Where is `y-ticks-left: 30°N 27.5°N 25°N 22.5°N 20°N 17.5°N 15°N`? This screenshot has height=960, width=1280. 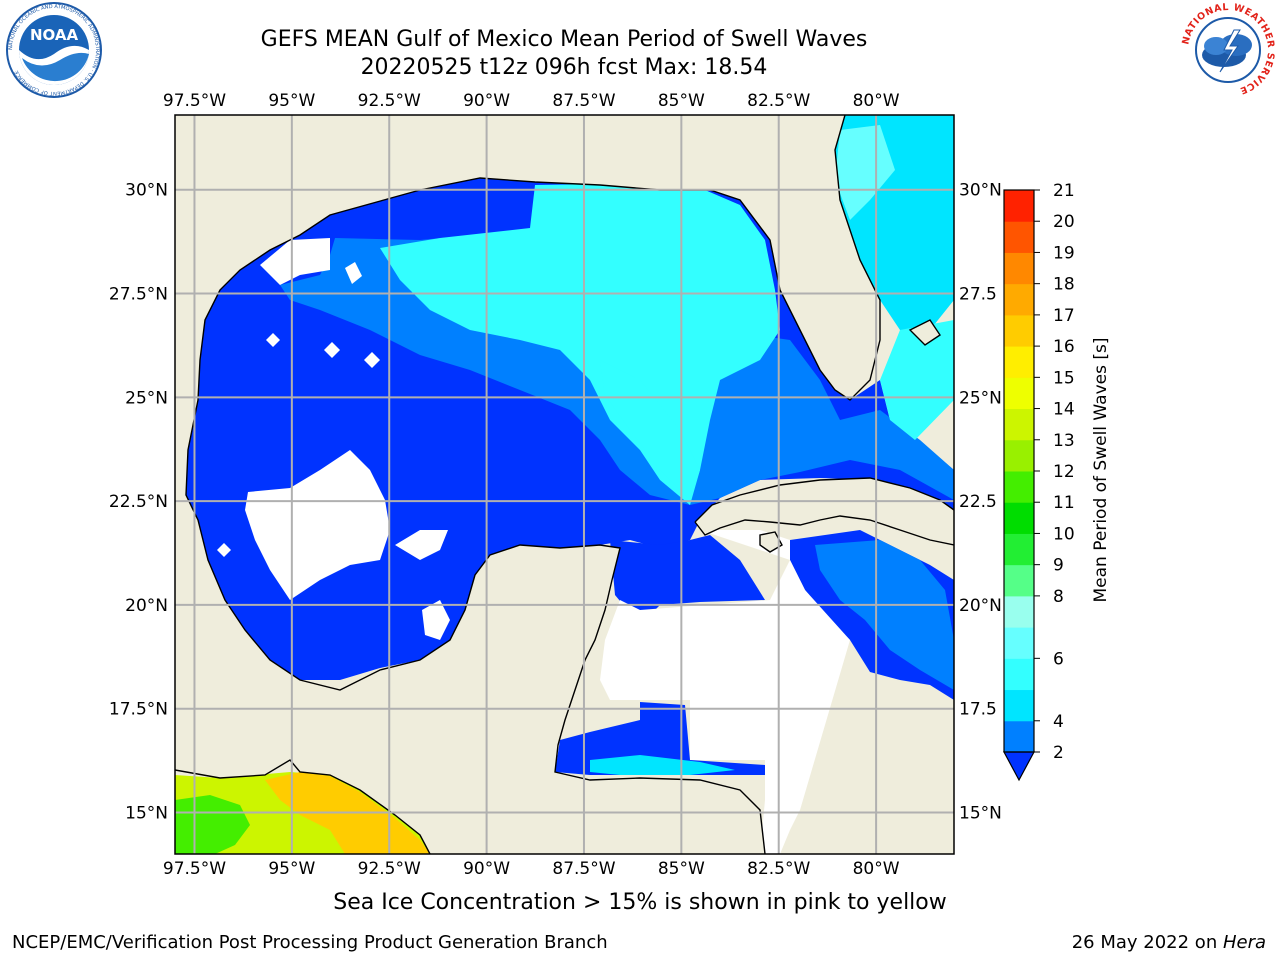 y-ticks-left: 30°N 27.5°N 25°N 22.5°N 20°N 17.5°N 15°N is located at coordinates (138, 502).